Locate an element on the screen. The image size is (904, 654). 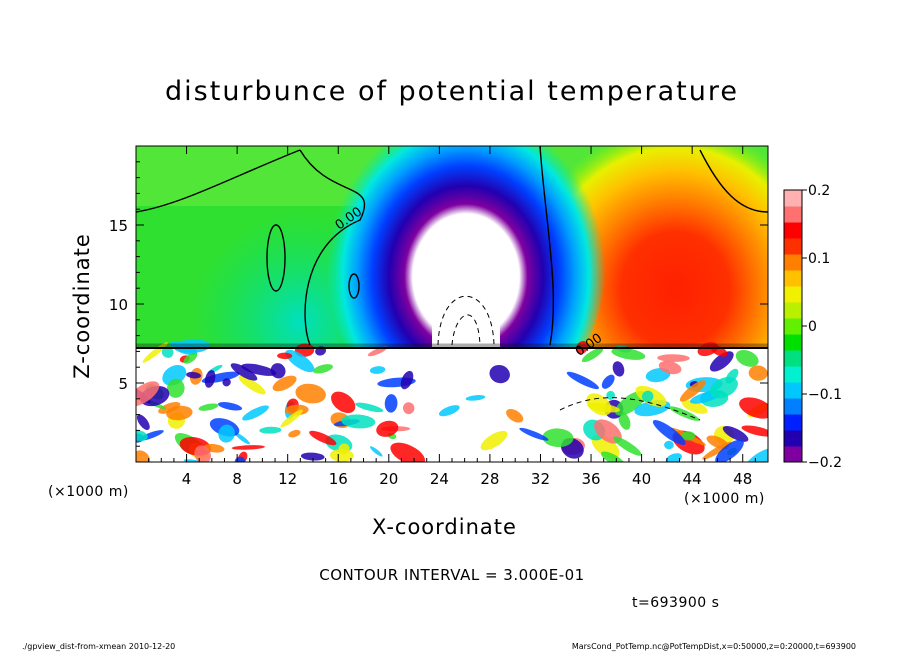
x-tick-label: 28 is located at coordinates (489, 479).